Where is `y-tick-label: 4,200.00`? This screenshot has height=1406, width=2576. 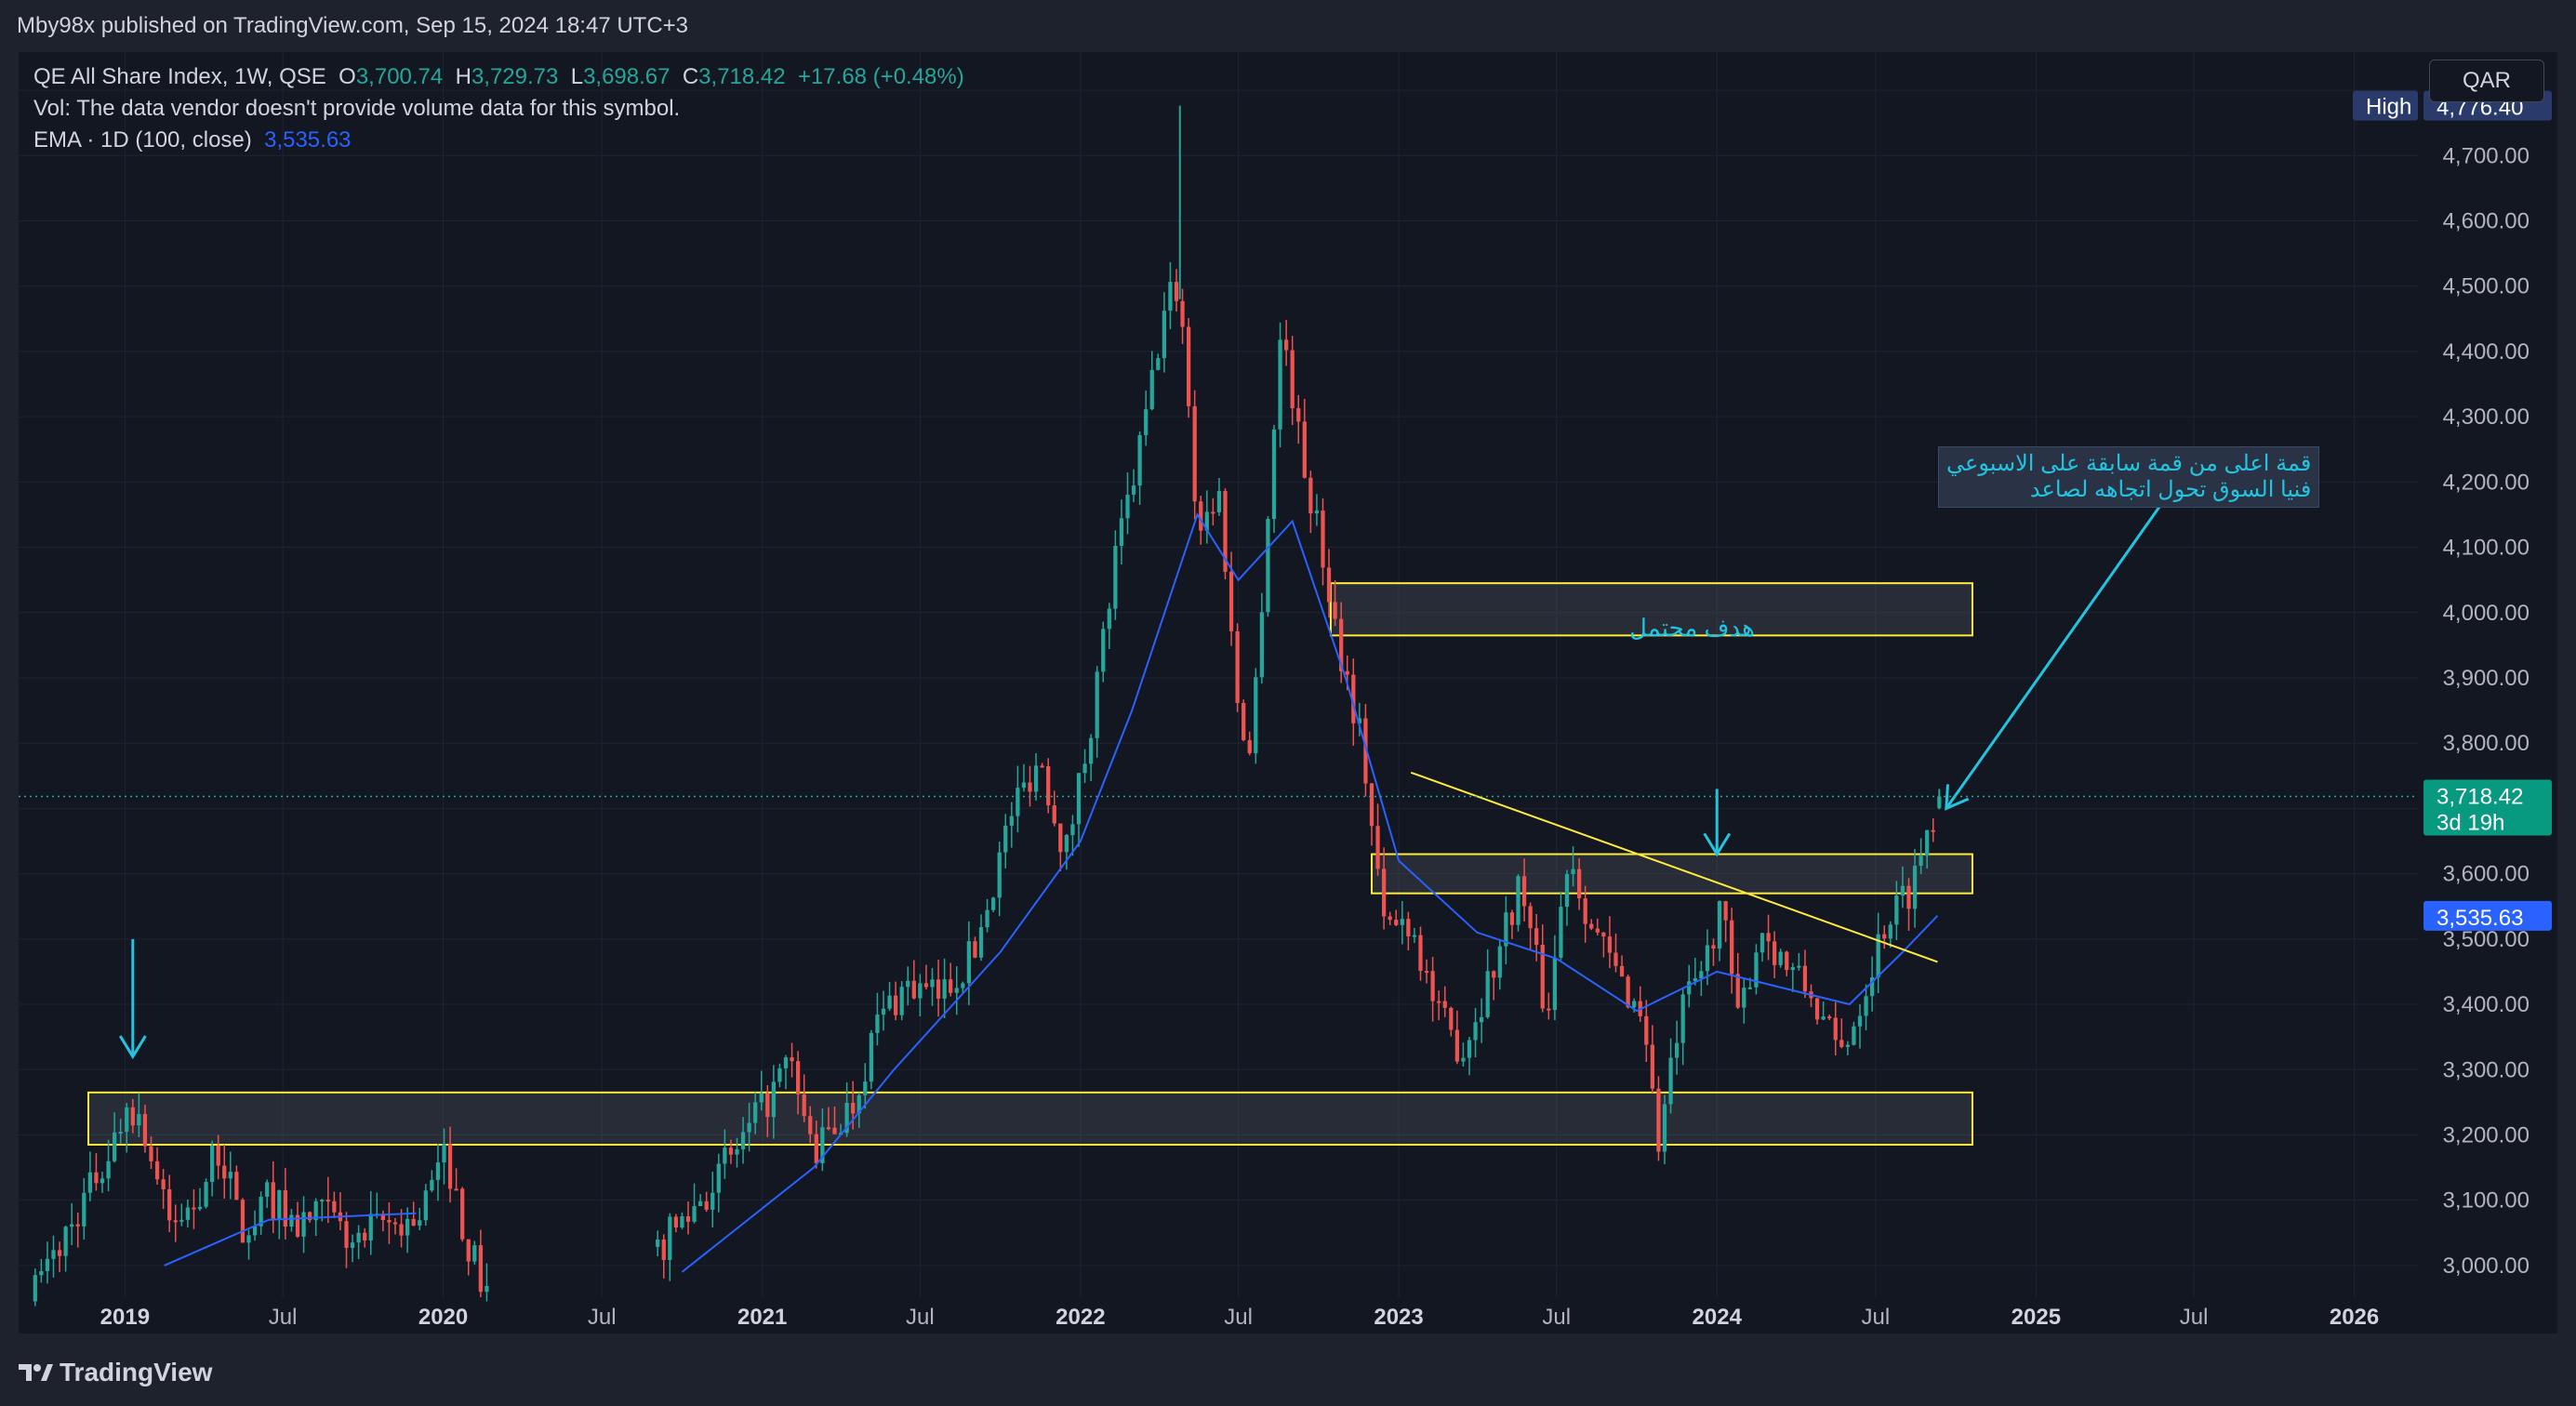
y-tick-label: 4,200.00 is located at coordinates (2486, 482).